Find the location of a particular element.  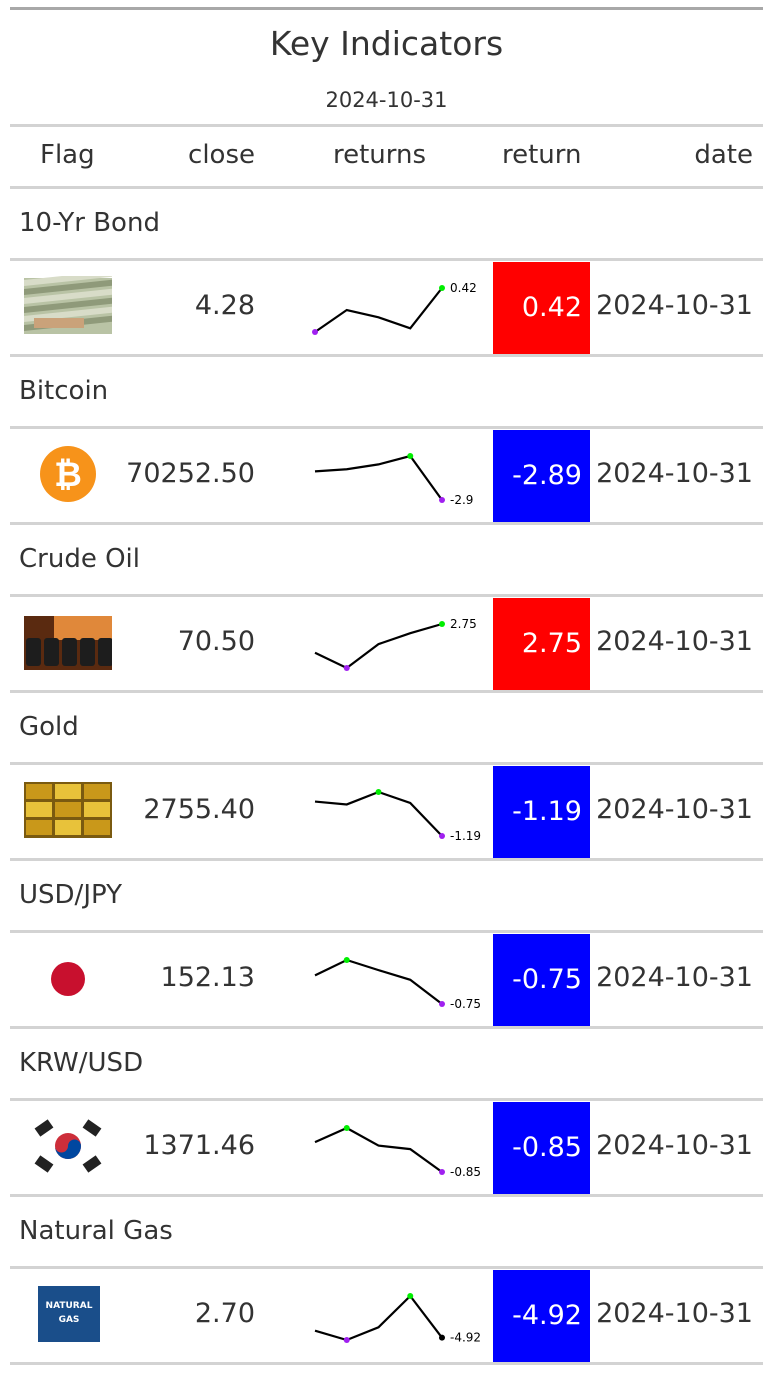

return-value: 2.75 is located at coordinates (541, 644).